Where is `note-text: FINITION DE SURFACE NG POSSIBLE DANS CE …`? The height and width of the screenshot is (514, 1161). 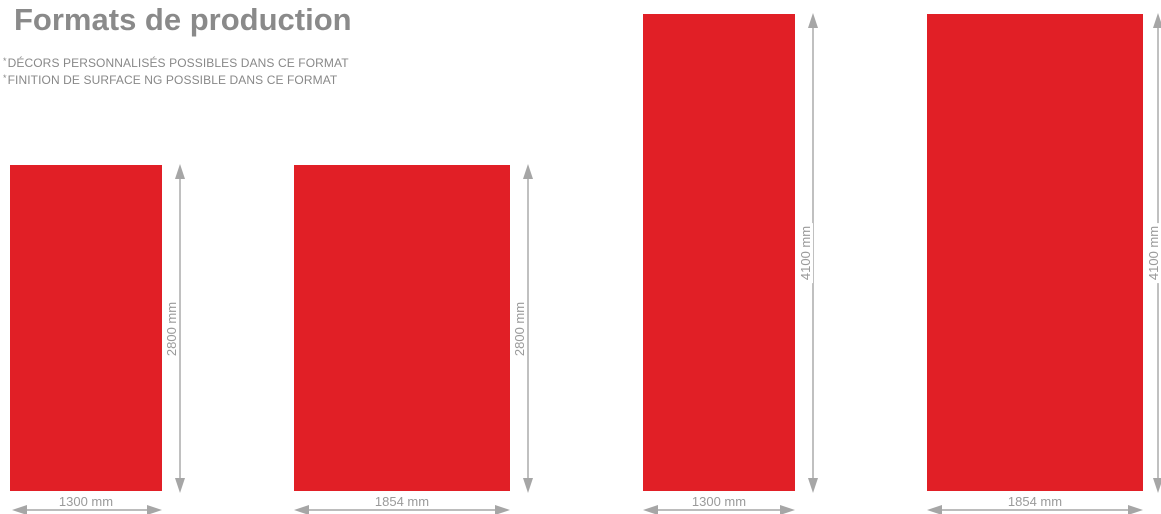 note-text: FINITION DE SURFACE NG POSSIBLE DANS CE … is located at coordinates (172, 80).